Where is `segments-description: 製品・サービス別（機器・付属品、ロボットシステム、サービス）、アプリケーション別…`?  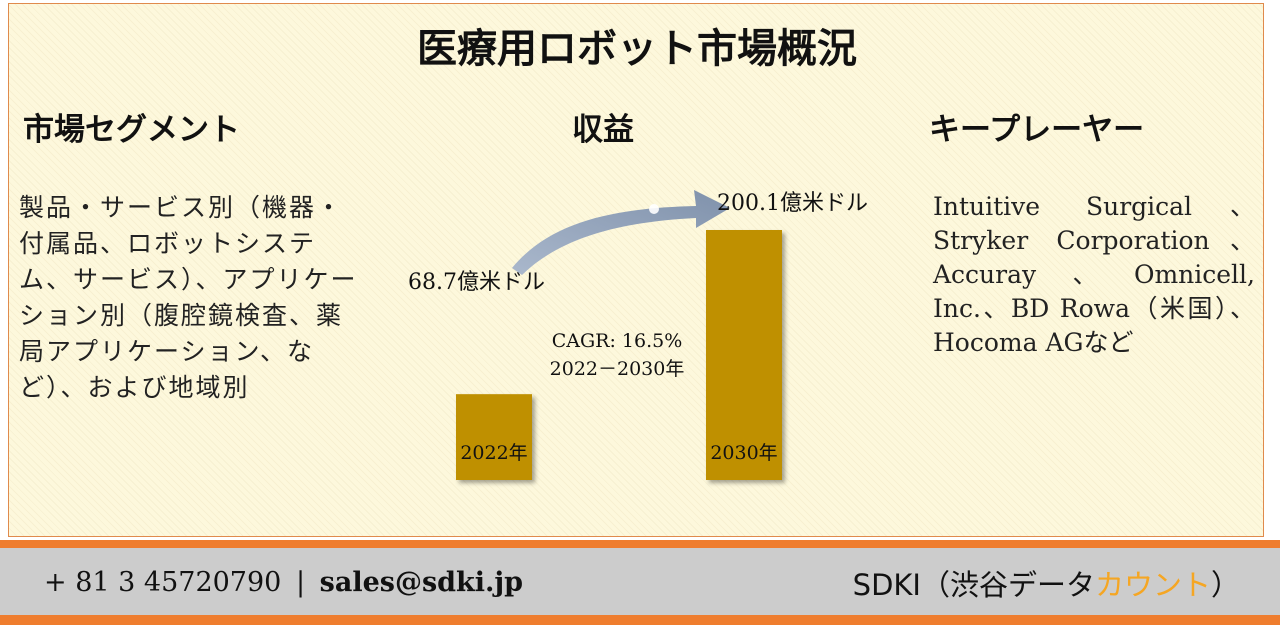 segments-description: 製品・サービス別（機器・付属品、ロボットシステム、サービス）、アプリケーション別… is located at coordinates (188, 297).